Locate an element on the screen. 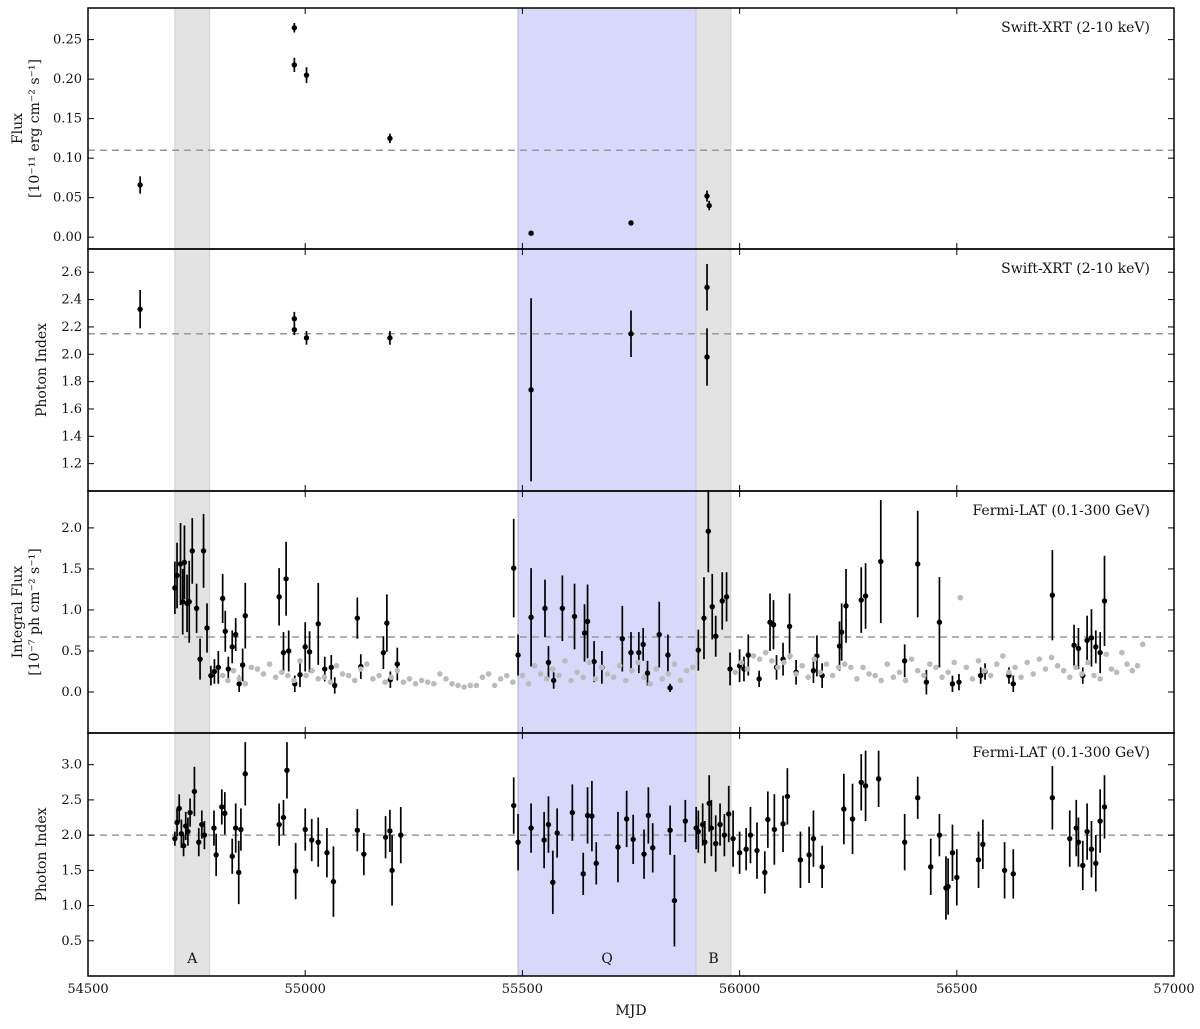  y-tick-label: 0.15 is located at coordinates (67, 119).